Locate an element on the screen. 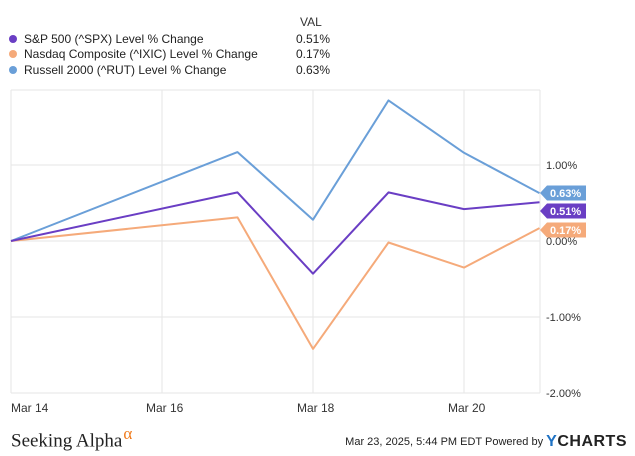 This screenshot has height=456, width=635. legend-item-value: 0.51% is located at coordinates (313, 39).